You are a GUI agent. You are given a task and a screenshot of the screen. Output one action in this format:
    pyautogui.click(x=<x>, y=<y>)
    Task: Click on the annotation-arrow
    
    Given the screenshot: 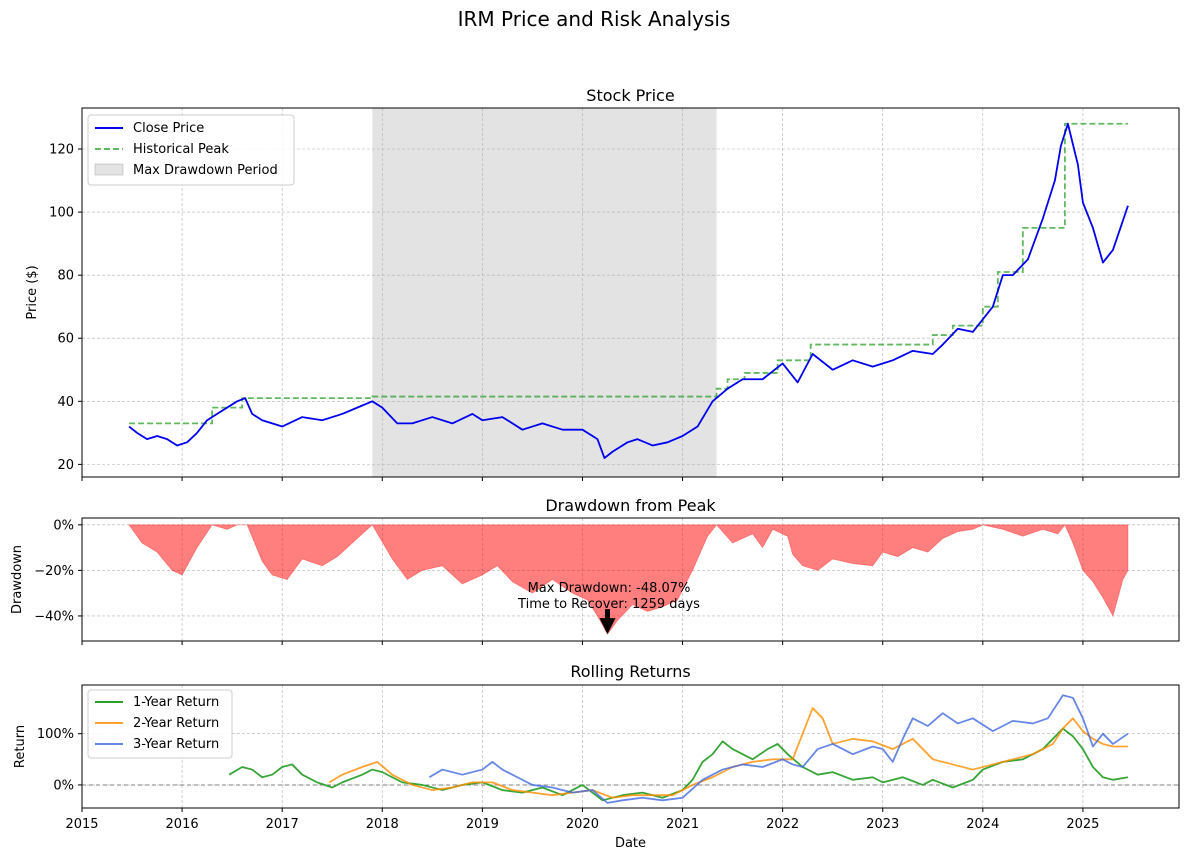 What is the action you would take?
    pyautogui.click(x=607, y=622)
    